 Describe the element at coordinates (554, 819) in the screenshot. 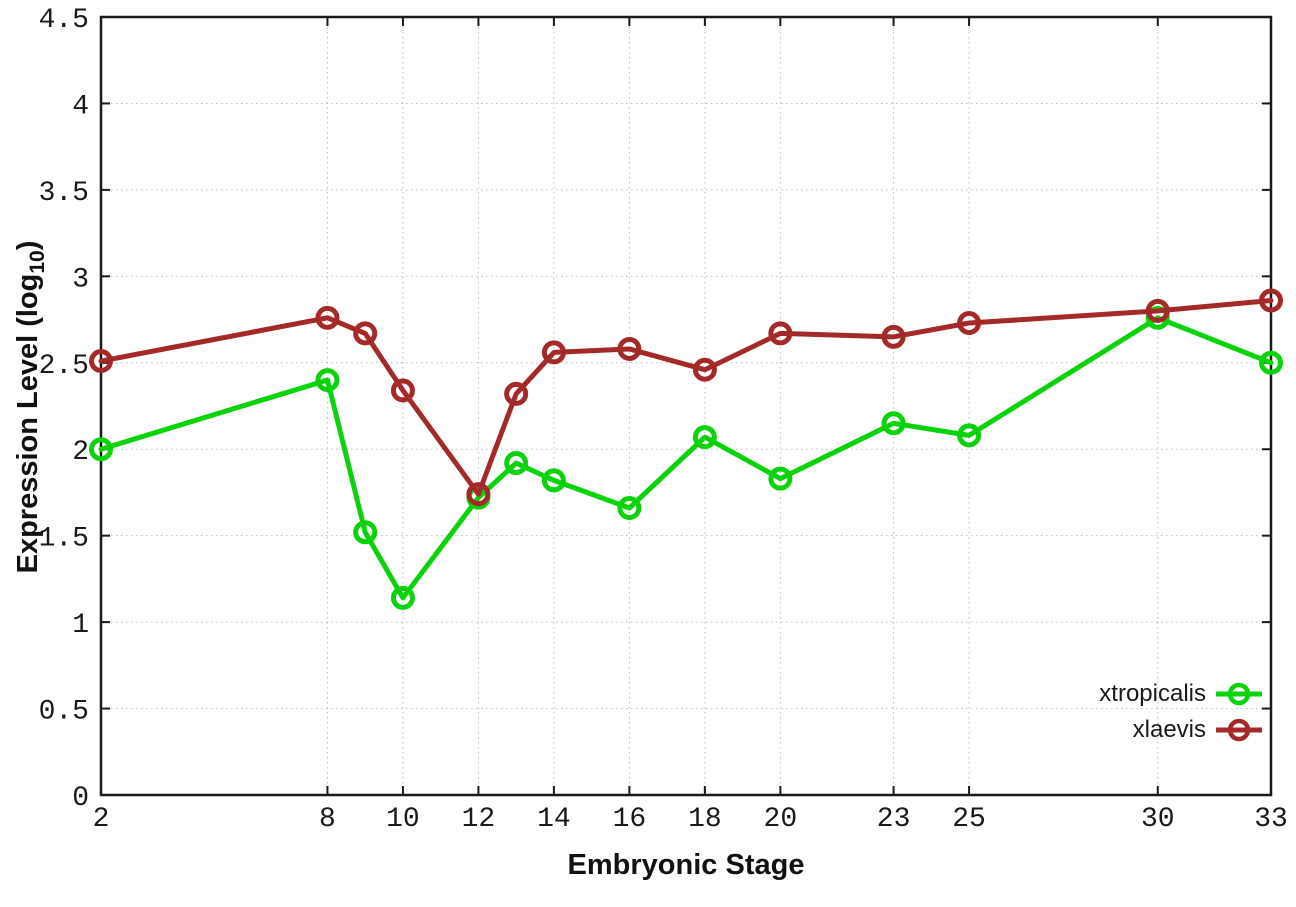

I see `x-tick-label: 14` at that location.